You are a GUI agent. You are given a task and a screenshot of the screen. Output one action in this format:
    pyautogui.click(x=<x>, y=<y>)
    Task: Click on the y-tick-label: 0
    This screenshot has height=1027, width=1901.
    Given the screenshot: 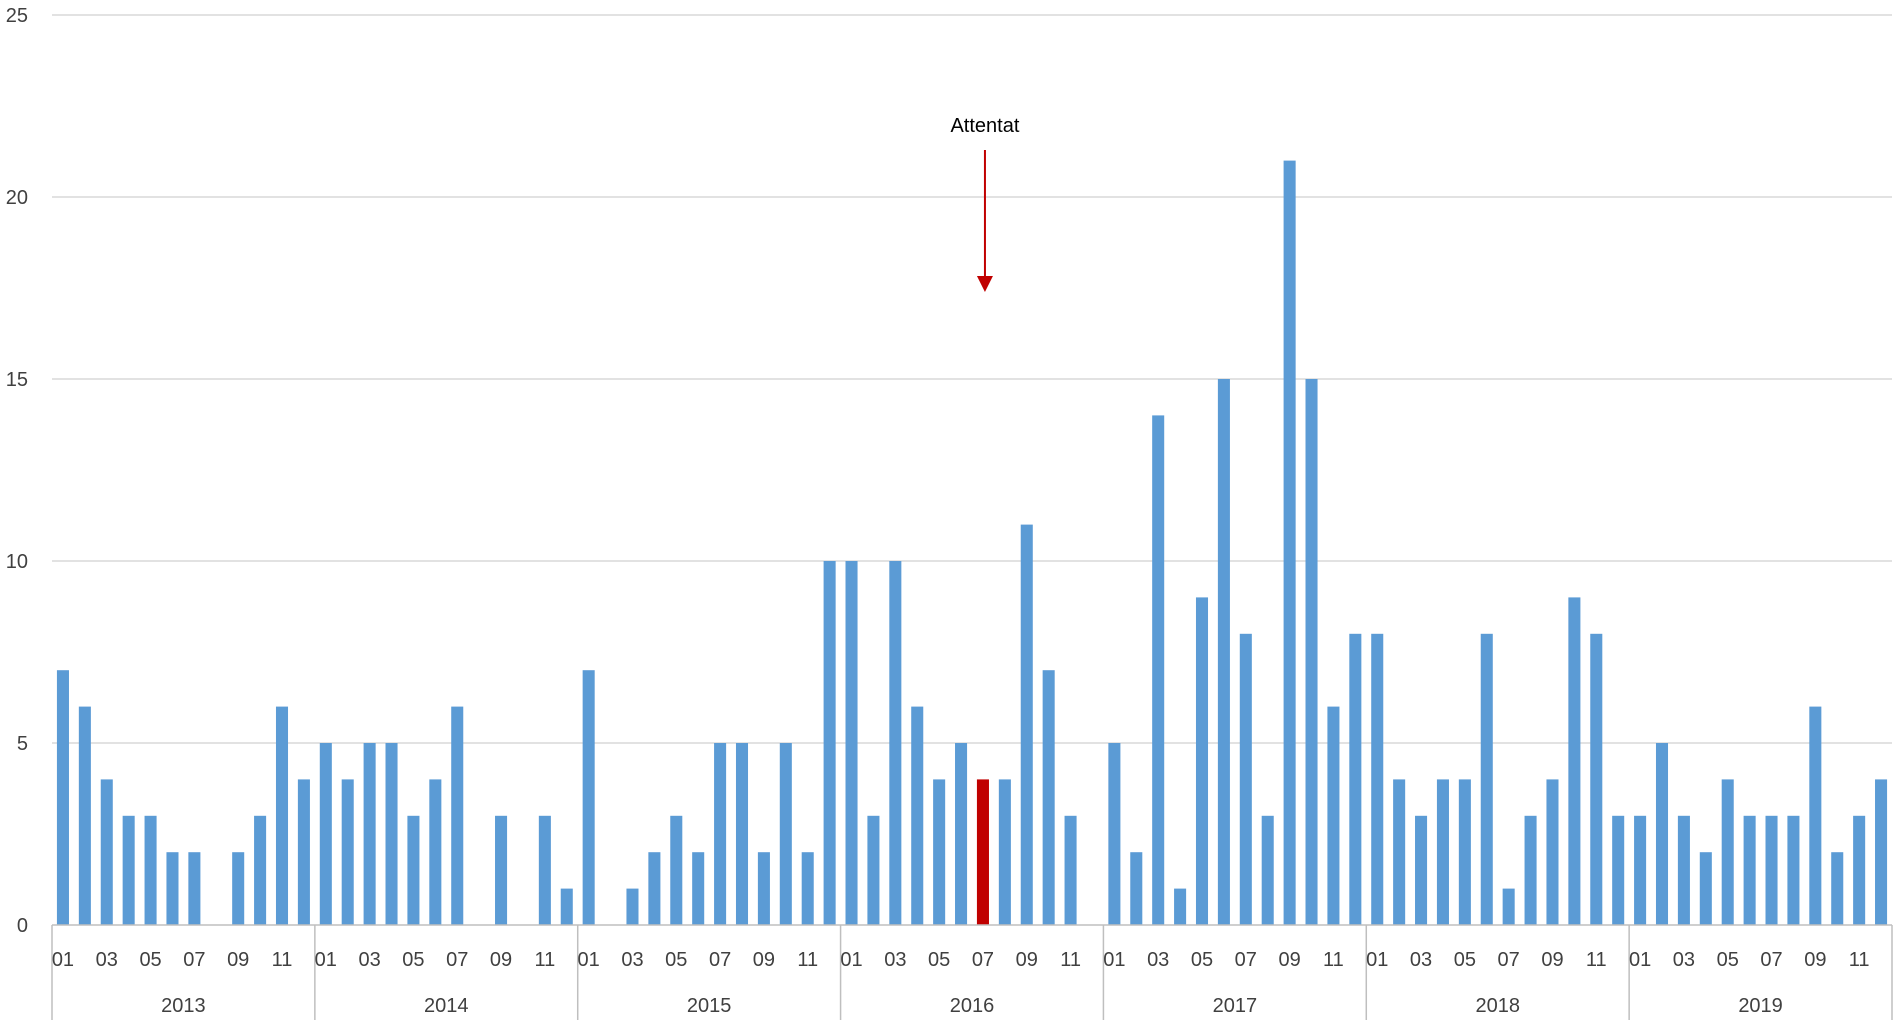 What is the action you would take?
    pyautogui.click(x=22, y=926)
    